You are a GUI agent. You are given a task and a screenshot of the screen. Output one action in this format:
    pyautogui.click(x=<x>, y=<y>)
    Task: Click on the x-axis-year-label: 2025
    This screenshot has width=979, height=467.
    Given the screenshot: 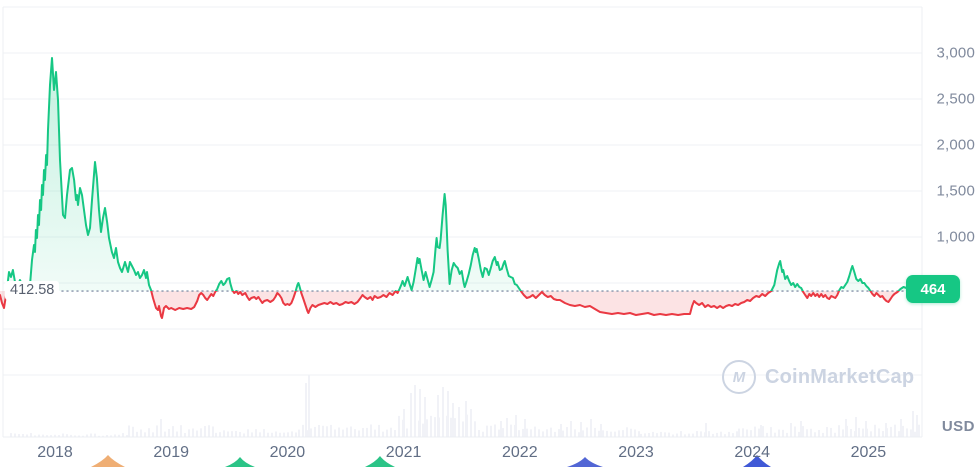 What is the action you would take?
    pyautogui.click(x=868, y=452)
    